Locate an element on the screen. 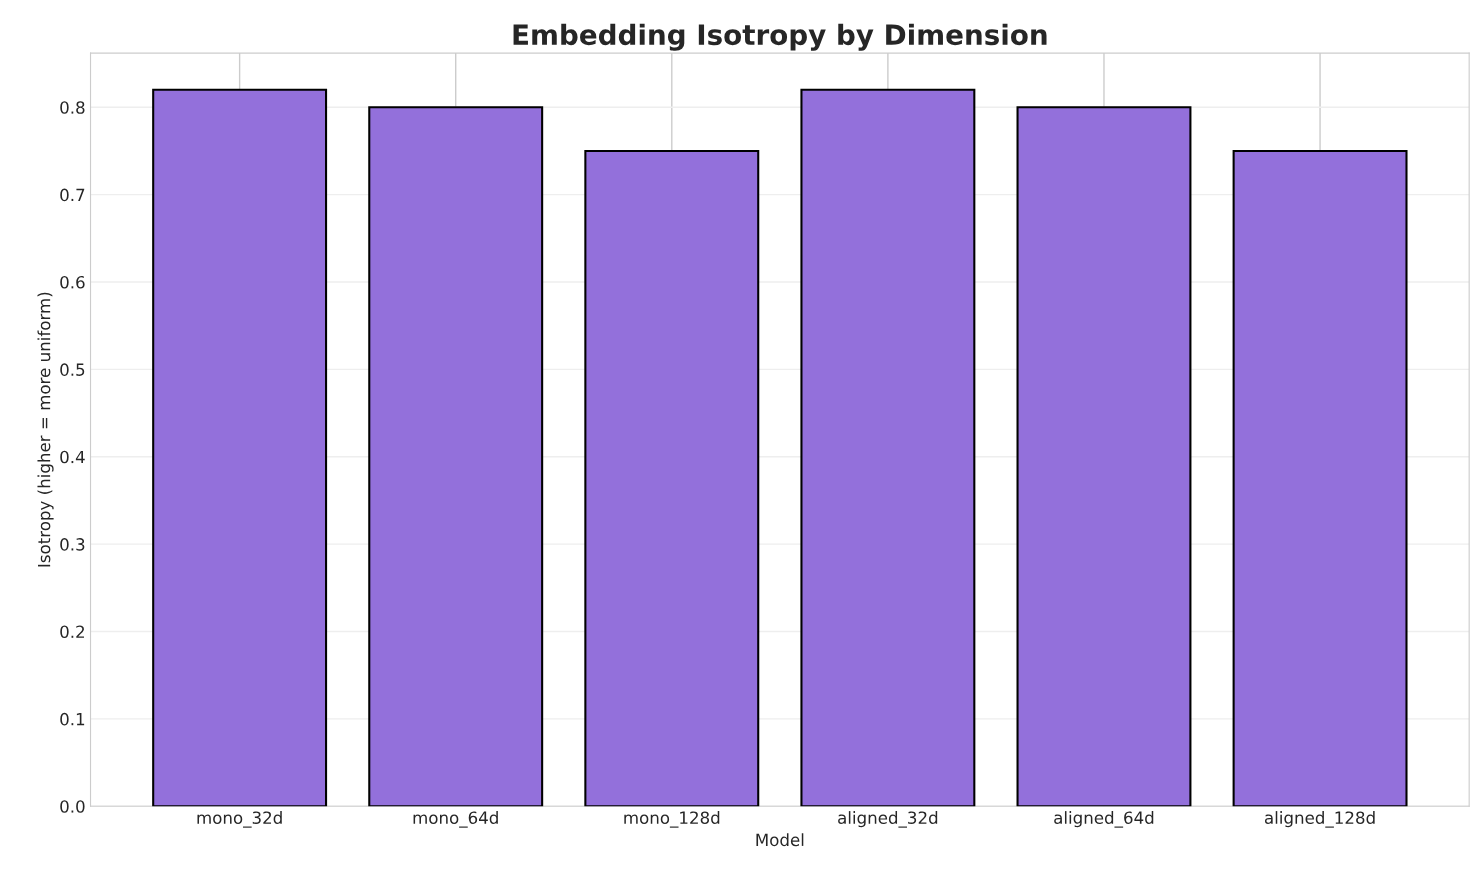 Image resolution: width=1484 pixels, height=885 pixels. x-axis-title: Model is located at coordinates (780, 840).